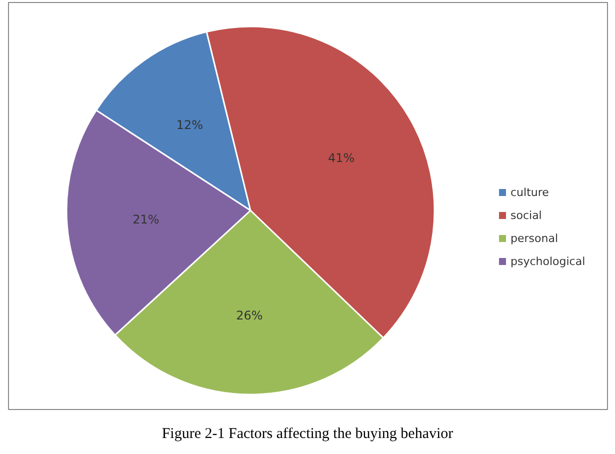 The width and height of the screenshot is (615, 454). Describe the element at coordinates (146, 219) in the screenshot. I see `data-label: 21%` at that location.